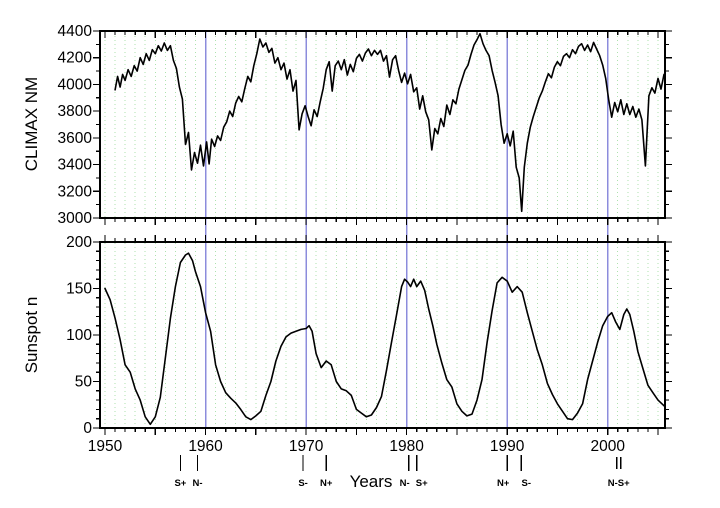  What do you see at coordinates (619, 483) in the screenshot?
I see `polarity-label: N-S+` at bounding box center [619, 483].